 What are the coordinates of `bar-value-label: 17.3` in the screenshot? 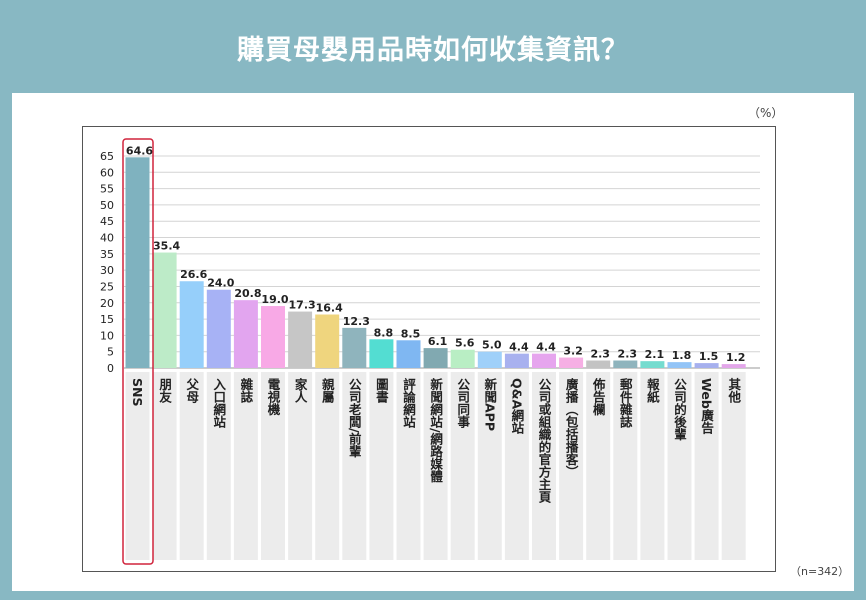 It's located at (302, 305).